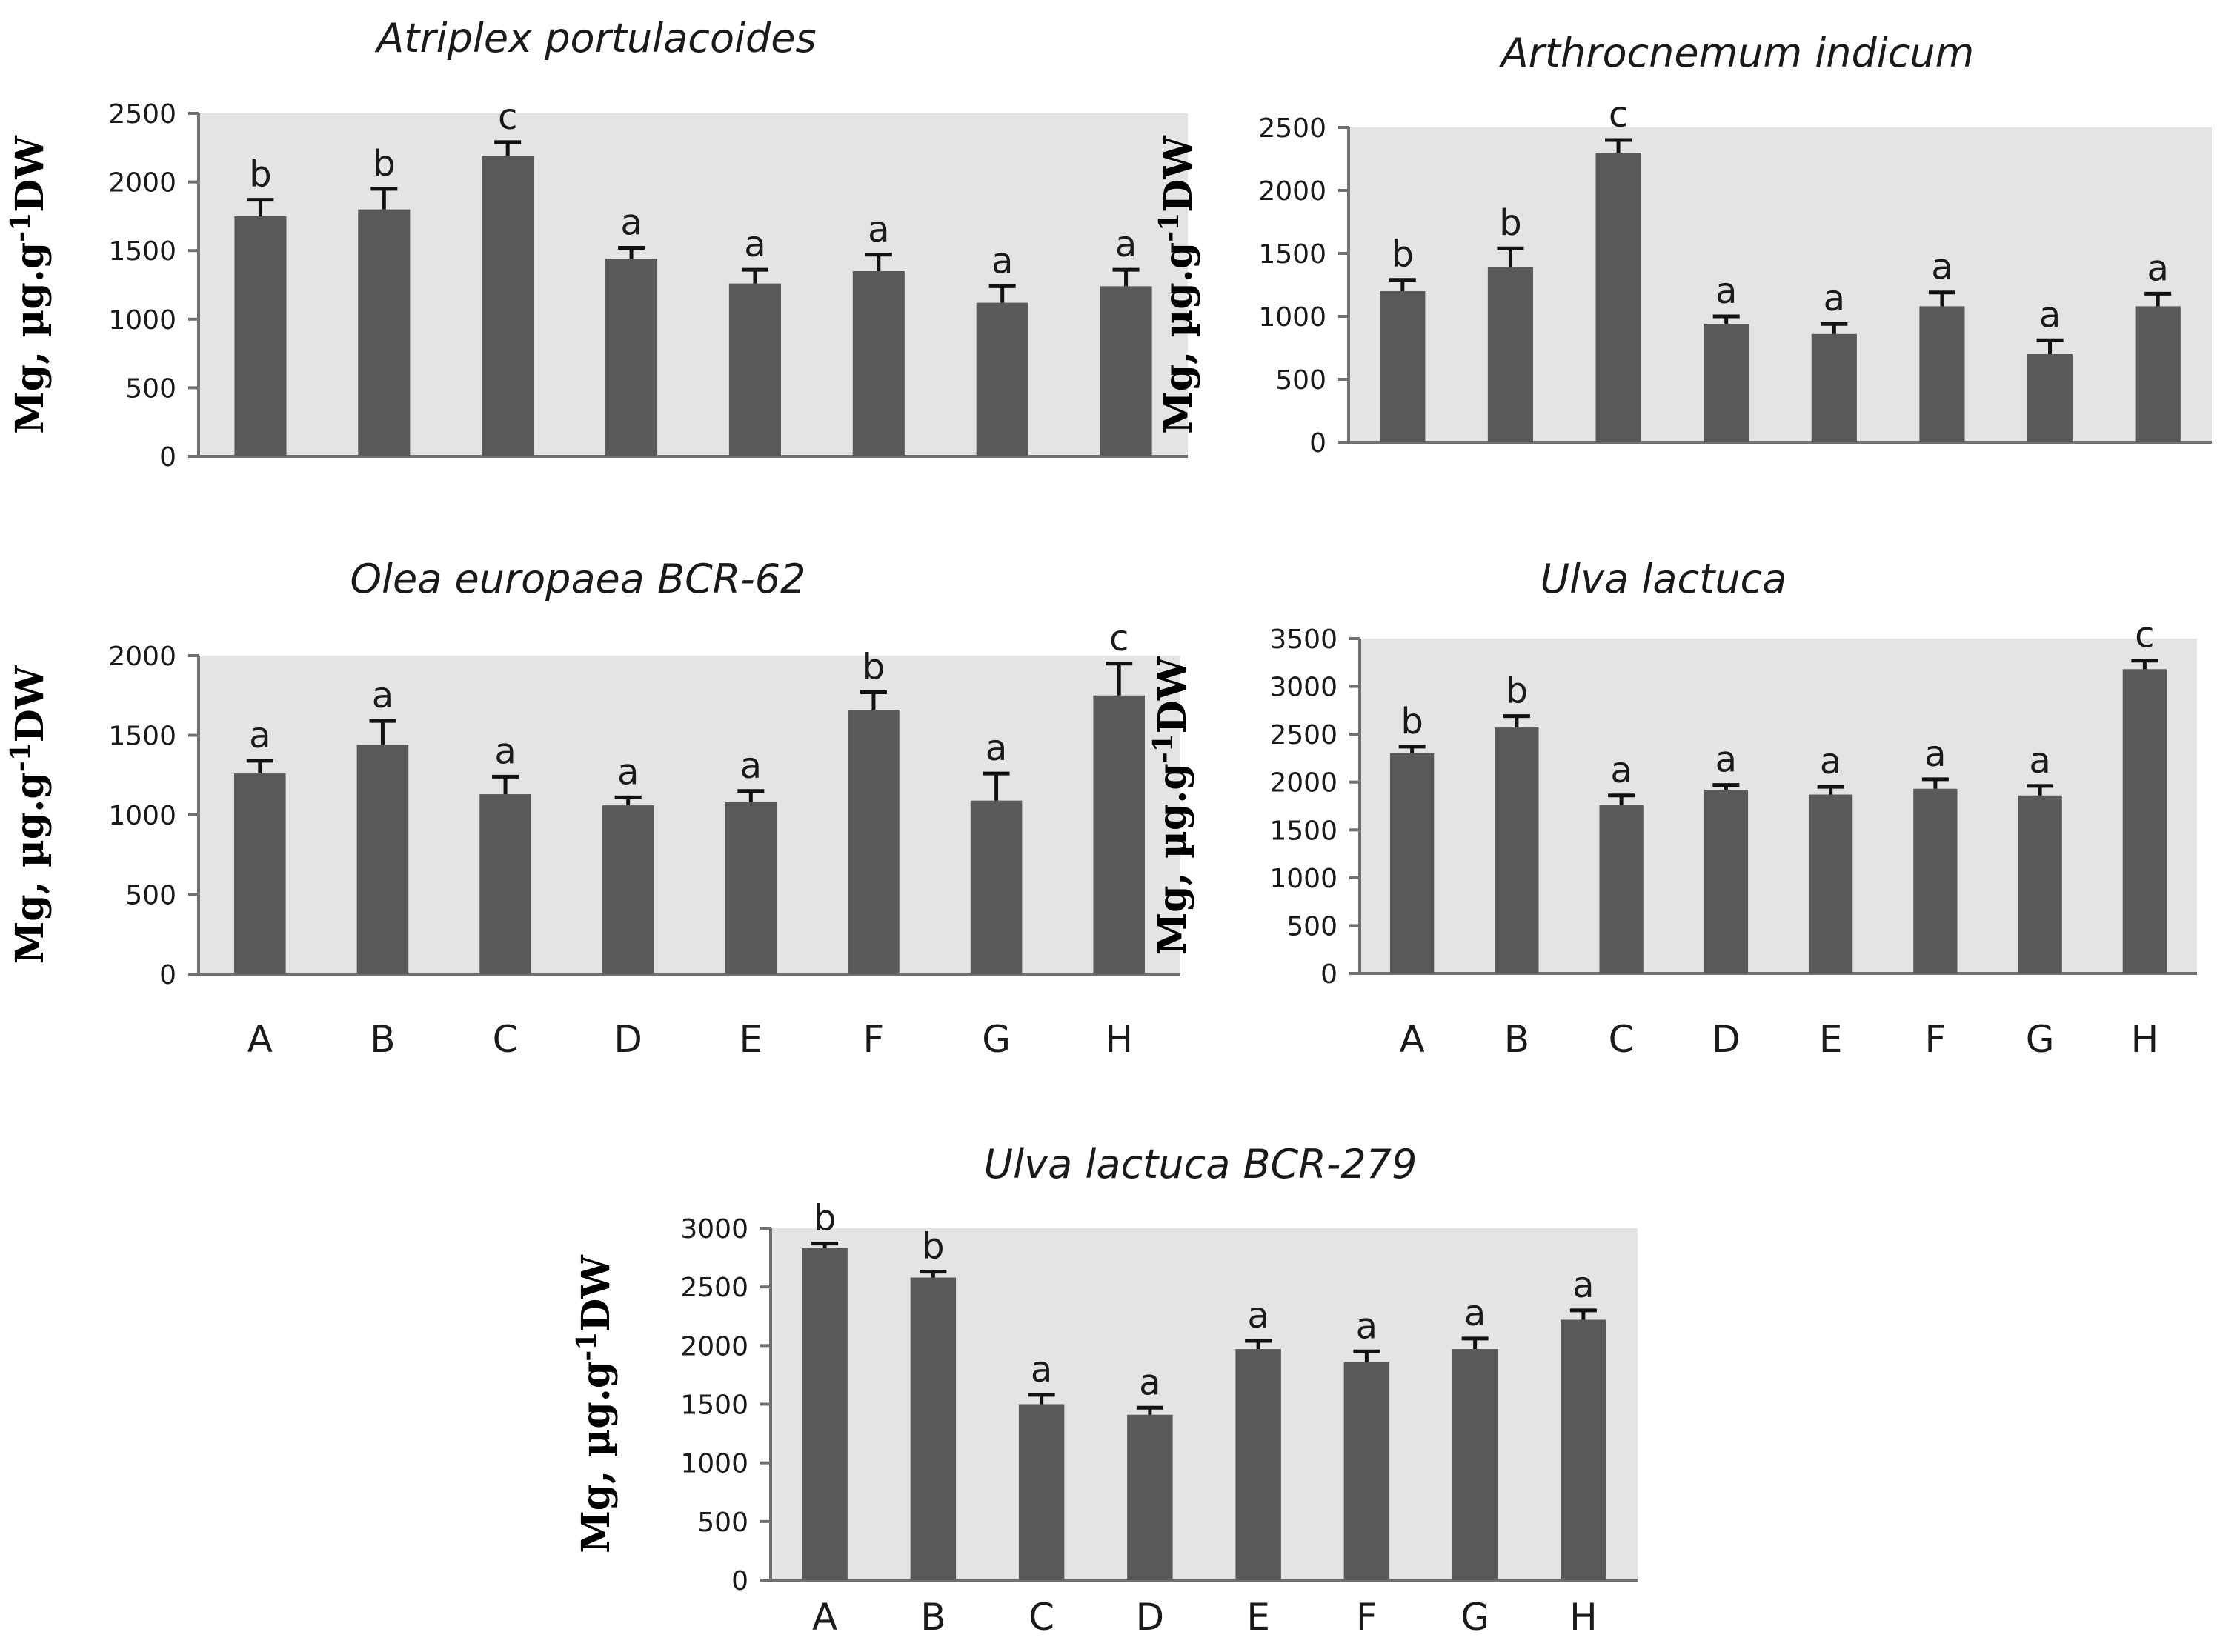  I want to click on x-tick-label: B, so click(1516, 1039).